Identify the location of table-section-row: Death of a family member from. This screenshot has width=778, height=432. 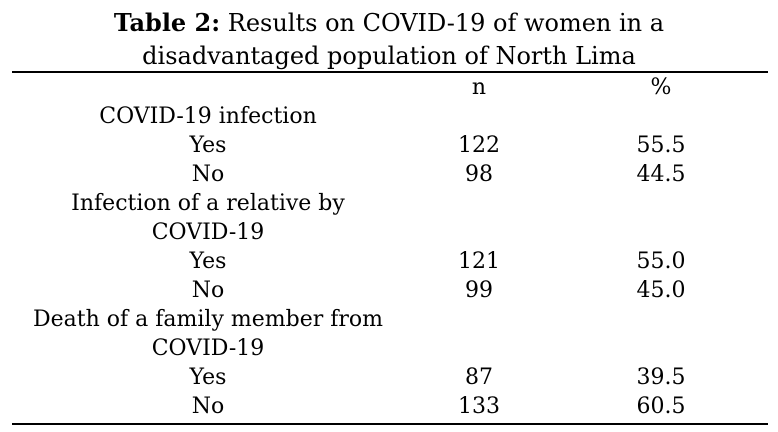
(390, 319).